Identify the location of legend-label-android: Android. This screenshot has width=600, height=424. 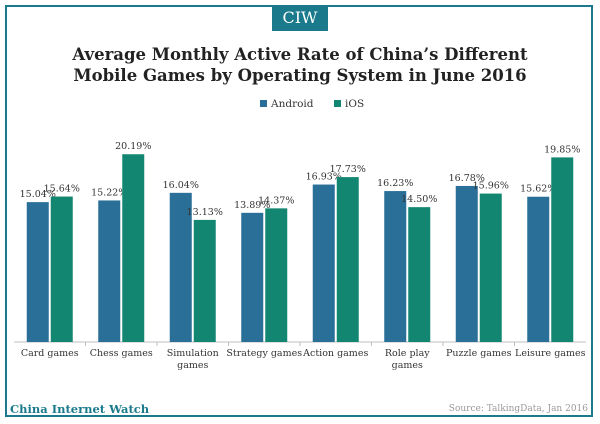
(292, 104).